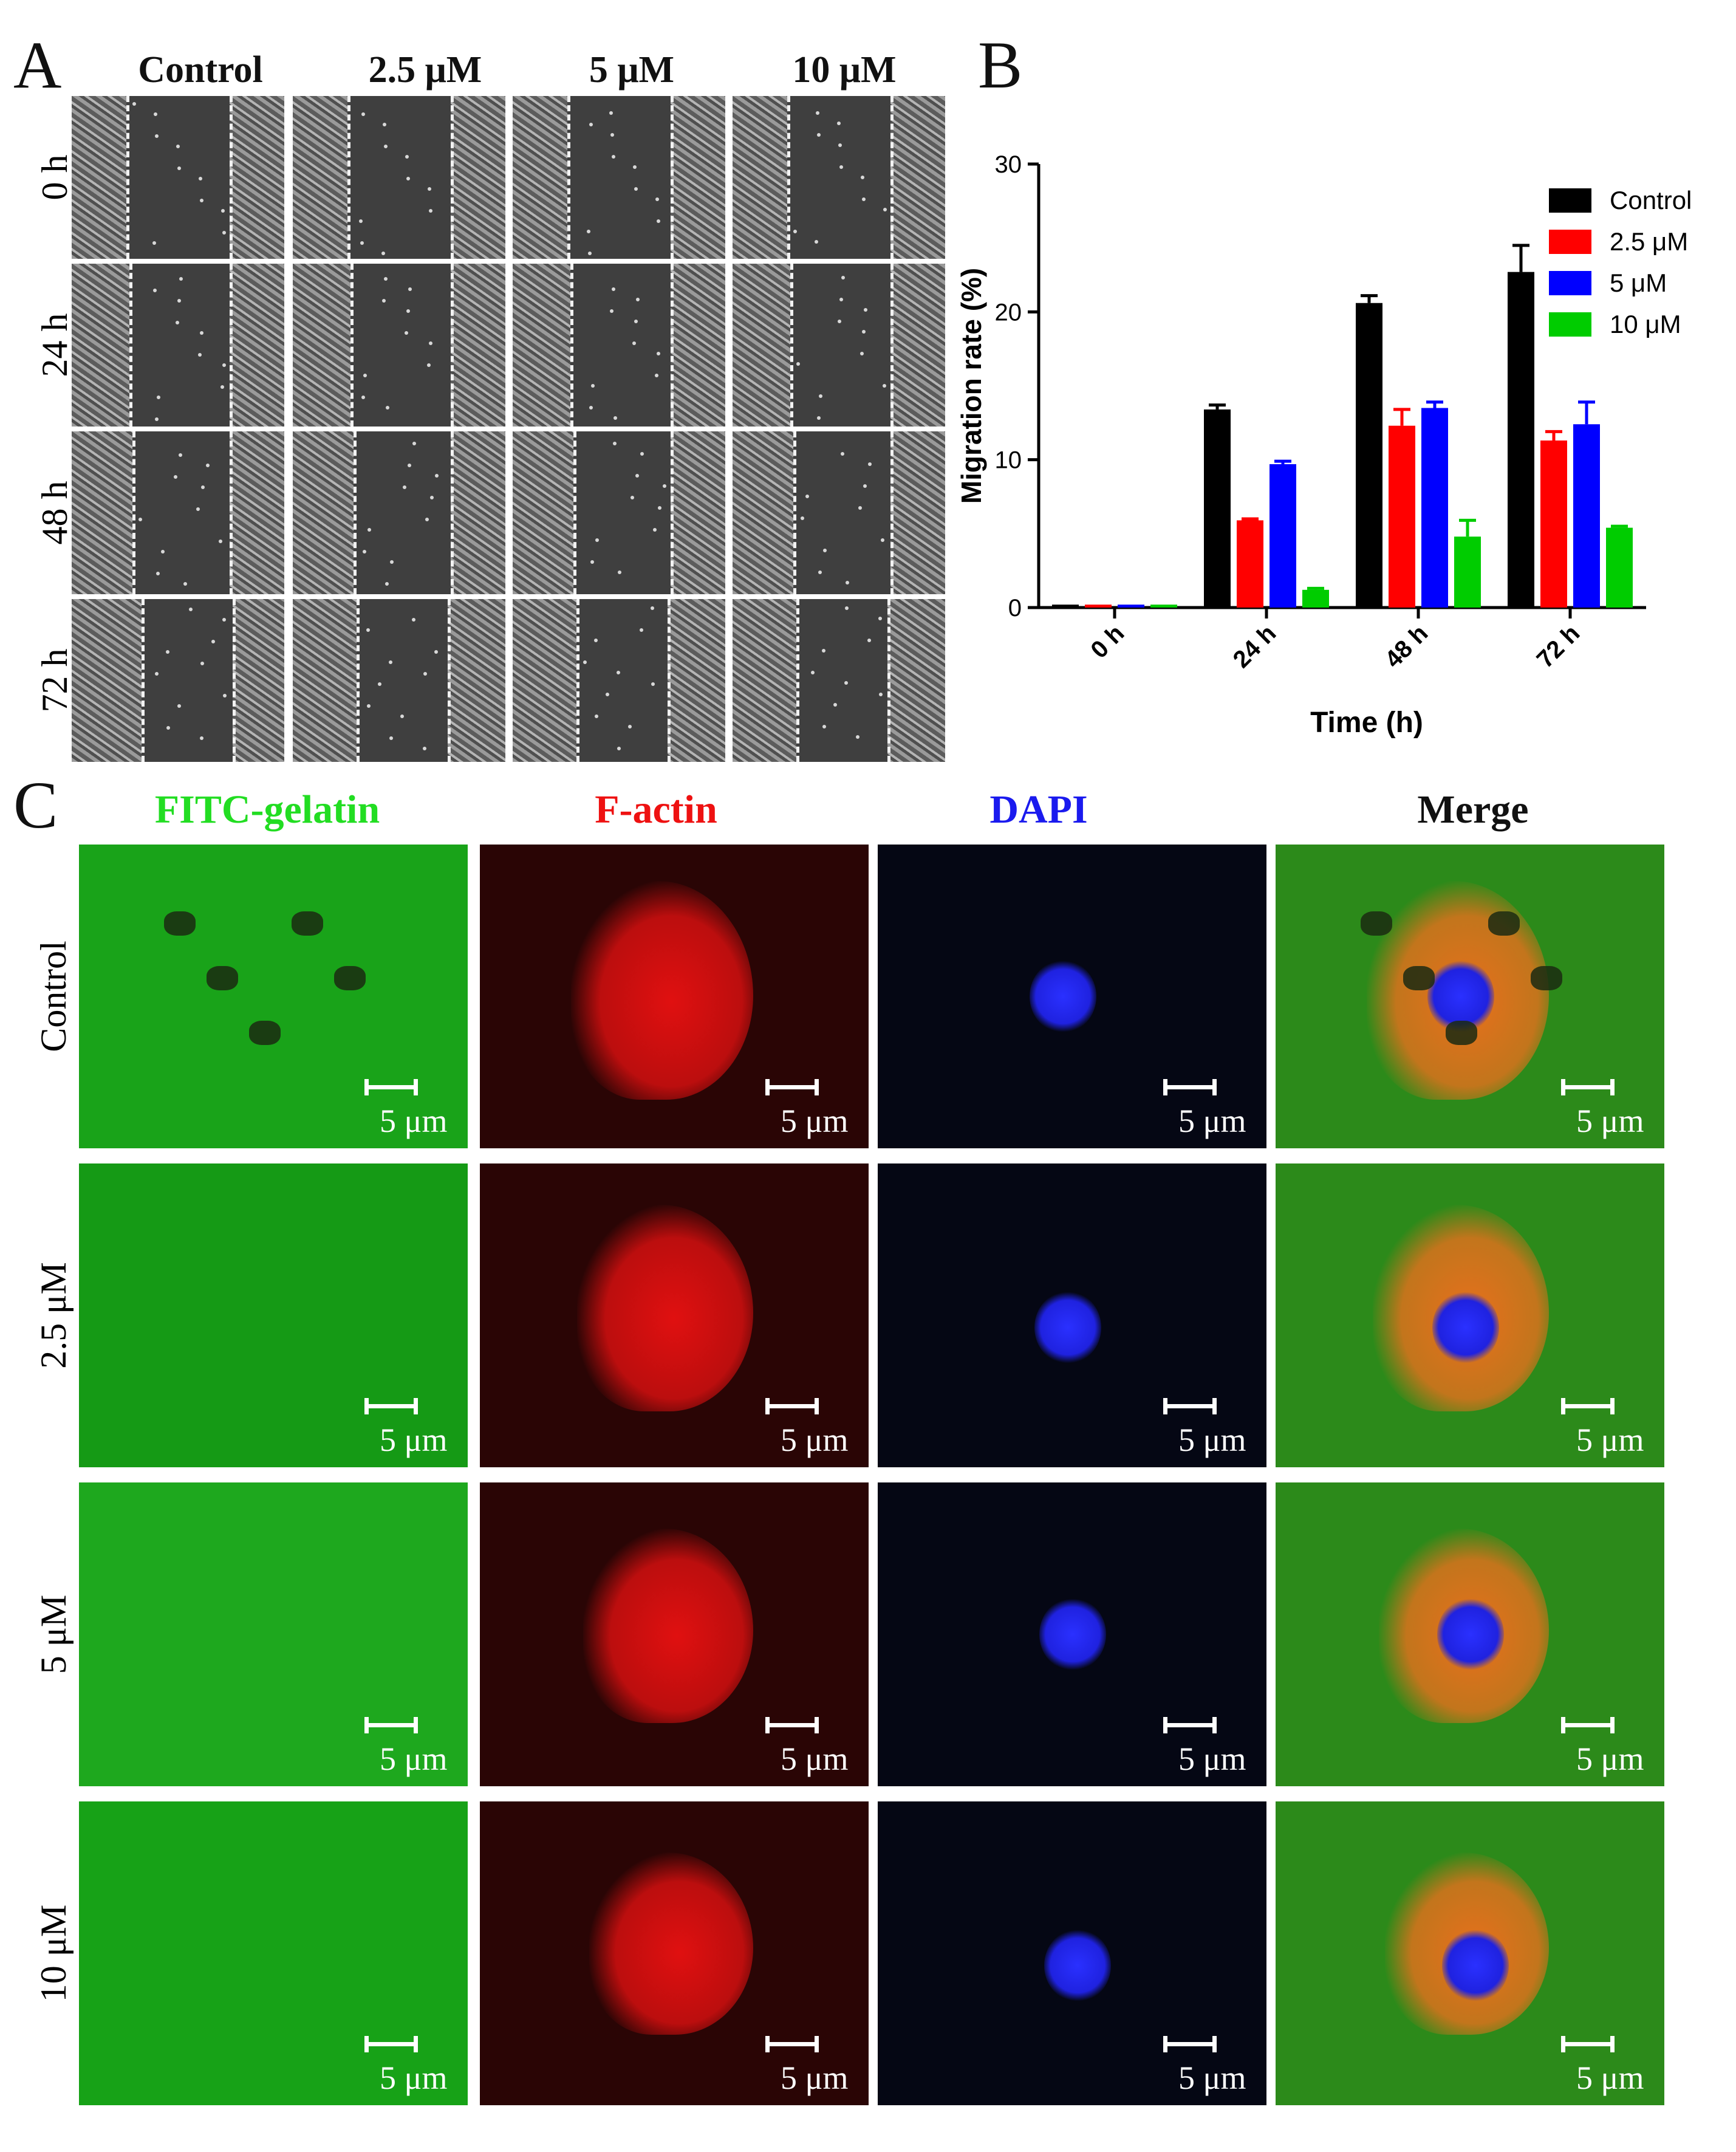  Describe the element at coordinates (37, 65) in the screenshot. I see `panel-label-a: A` at that location.